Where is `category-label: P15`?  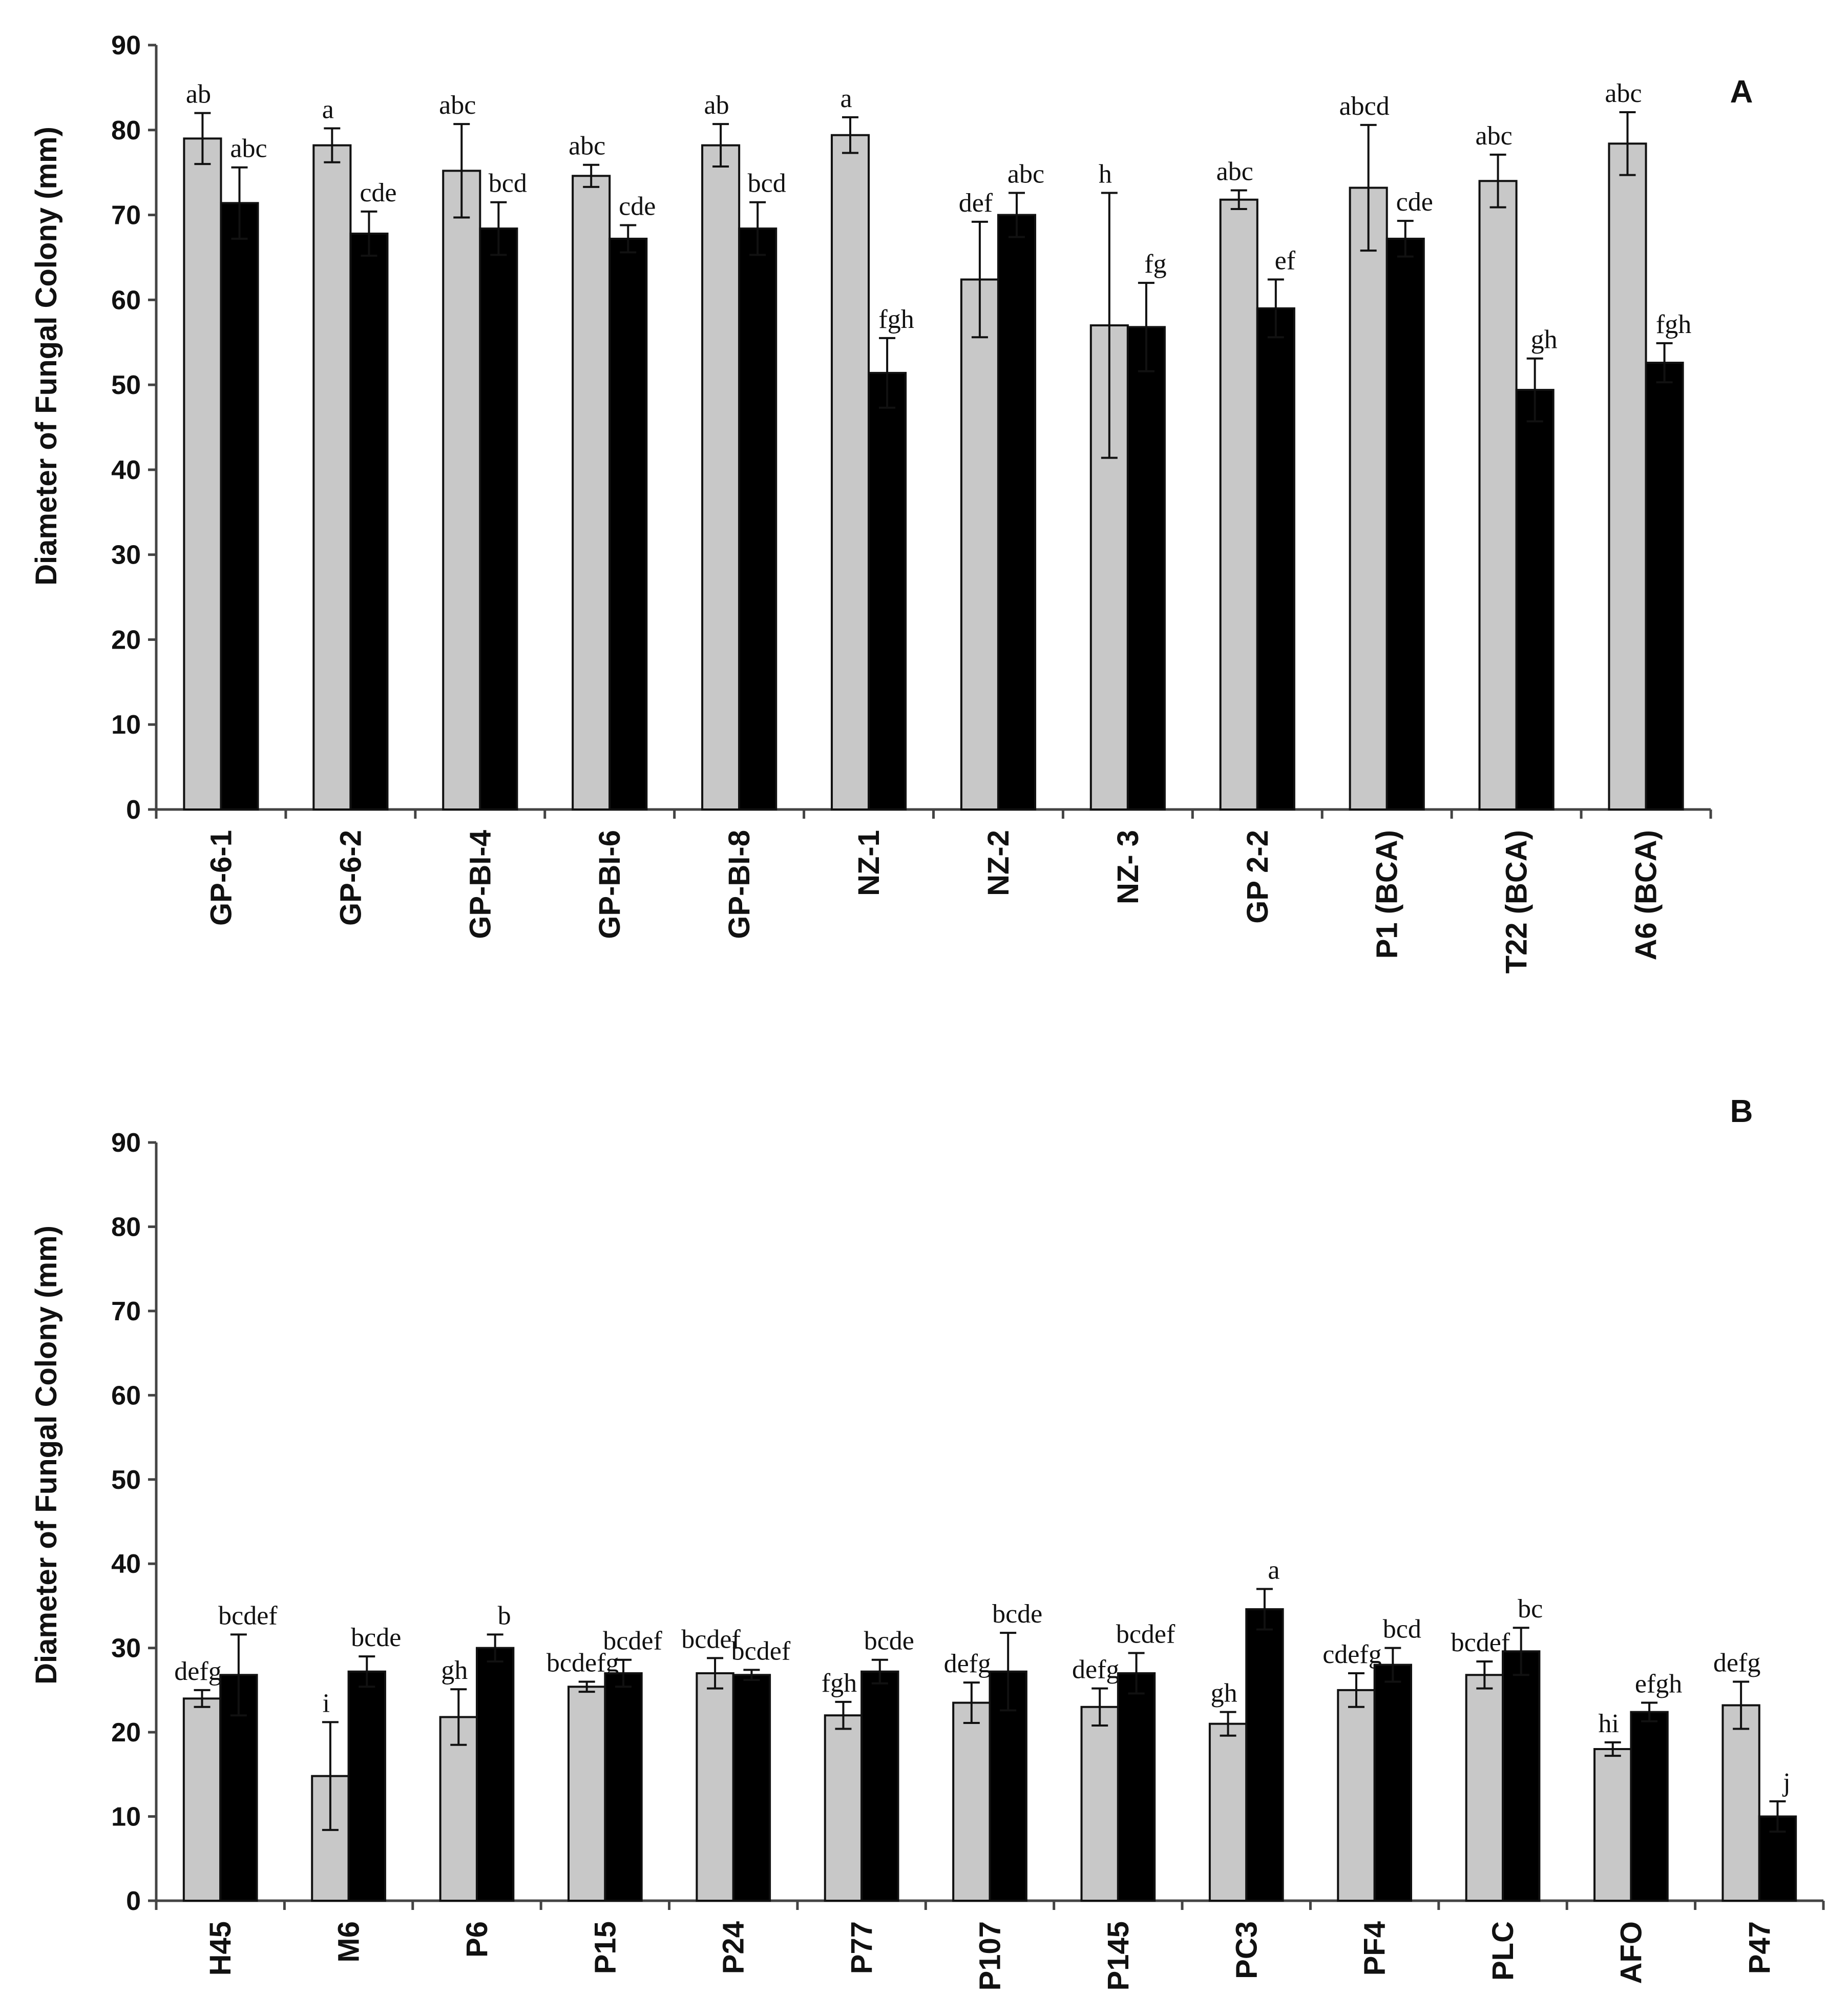
category-label: P15 is located at coordinates (605, 1947).